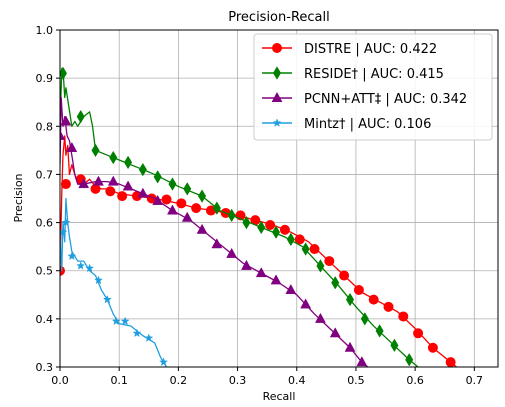  What do you see at coordinates (45, 174) in the screenshot?
I see `y-tick-label: 0.7` at bounding box center [45, 174].